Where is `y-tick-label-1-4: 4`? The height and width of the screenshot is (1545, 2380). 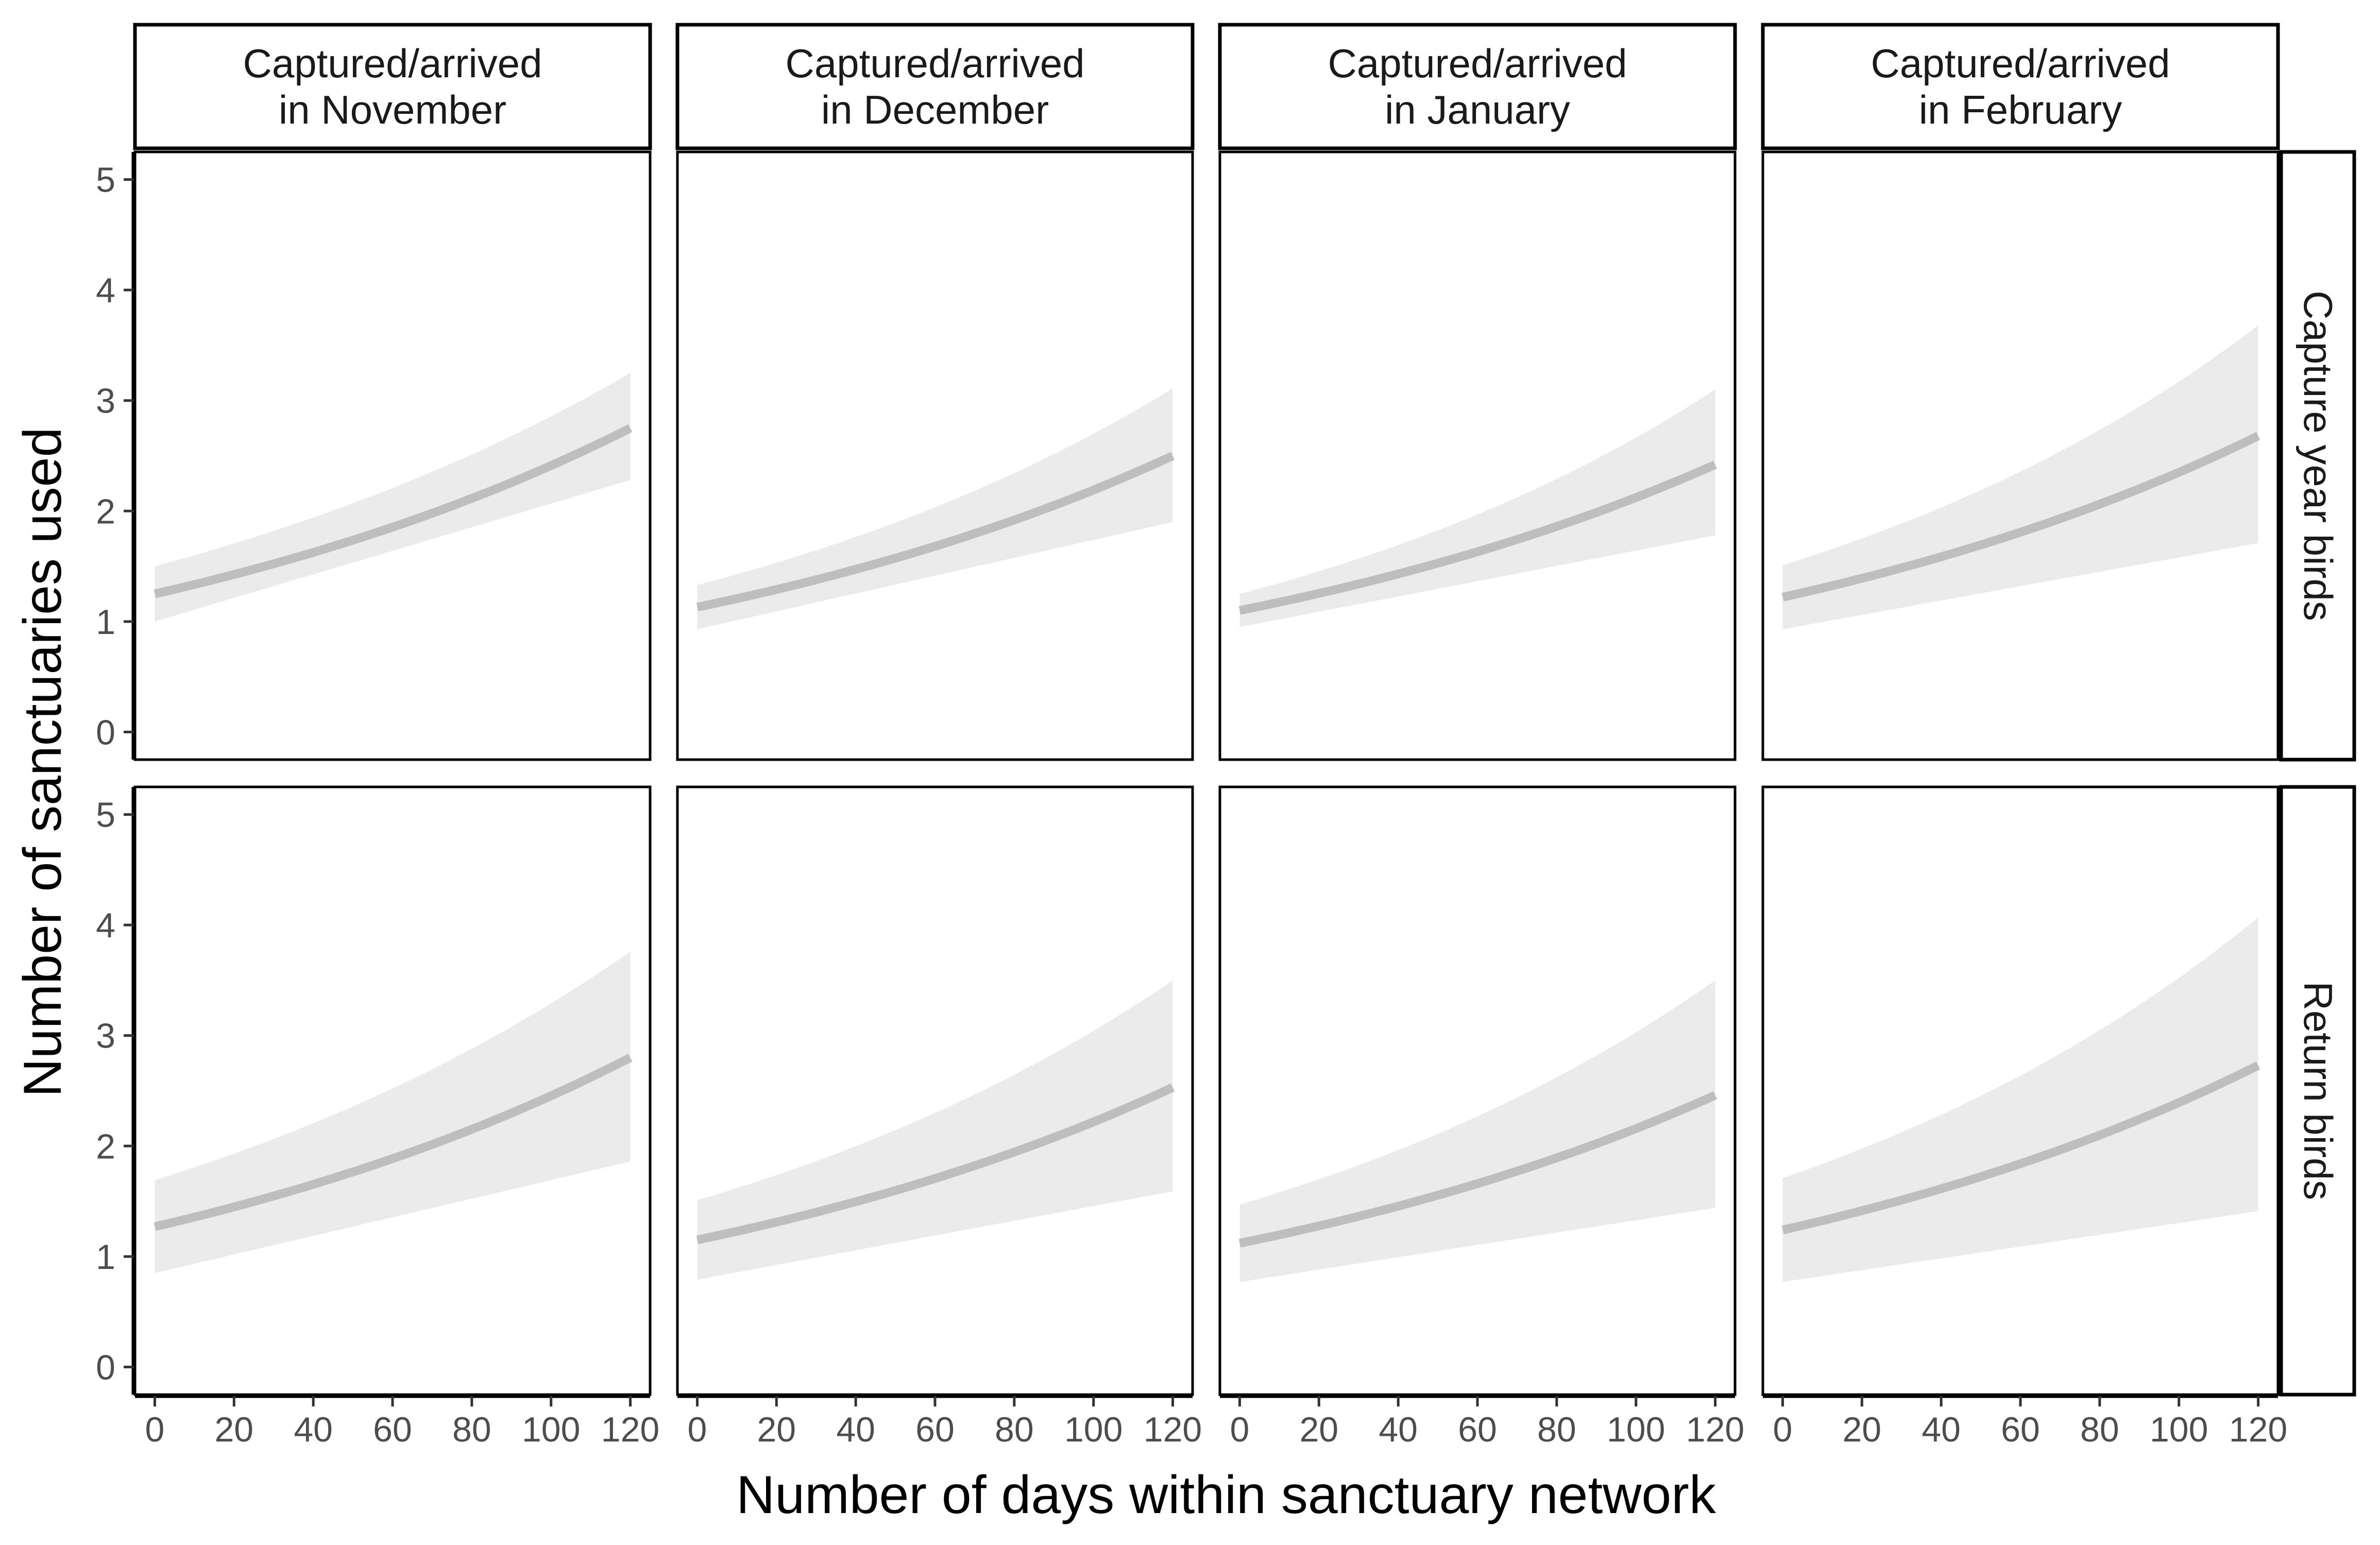
y-tick-label-1-4: 4 is located at coordinates (105, 925).